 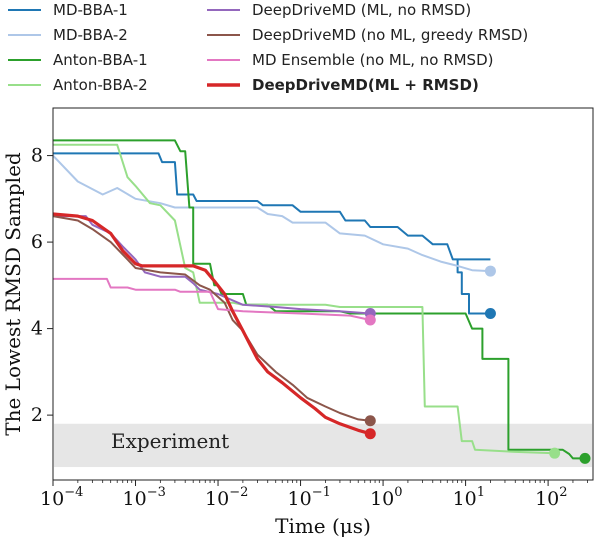 I want to click on legend-label-0: MD-BBA-1, so click(x=90, y=10).